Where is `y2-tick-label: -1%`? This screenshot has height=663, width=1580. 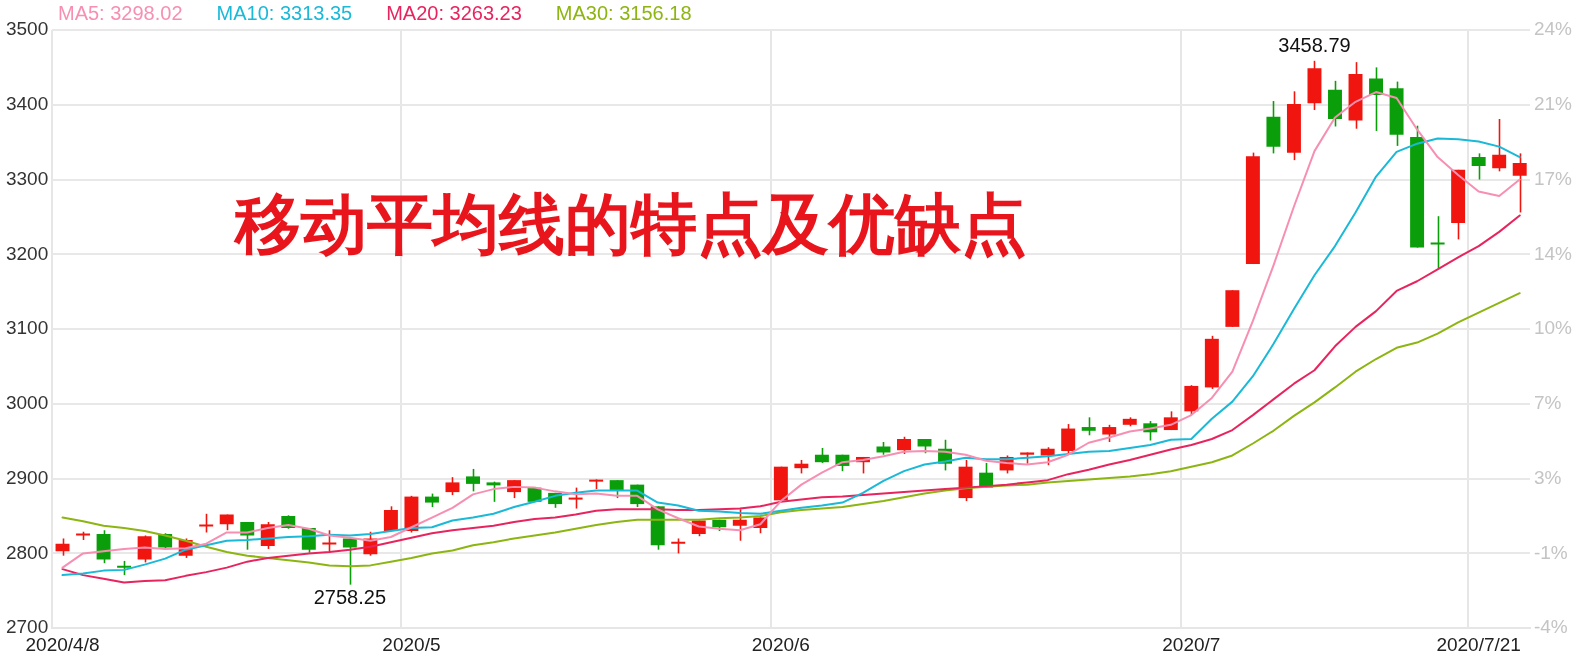
y2-tick-label: -1% is located at coordinates (1550, 552).